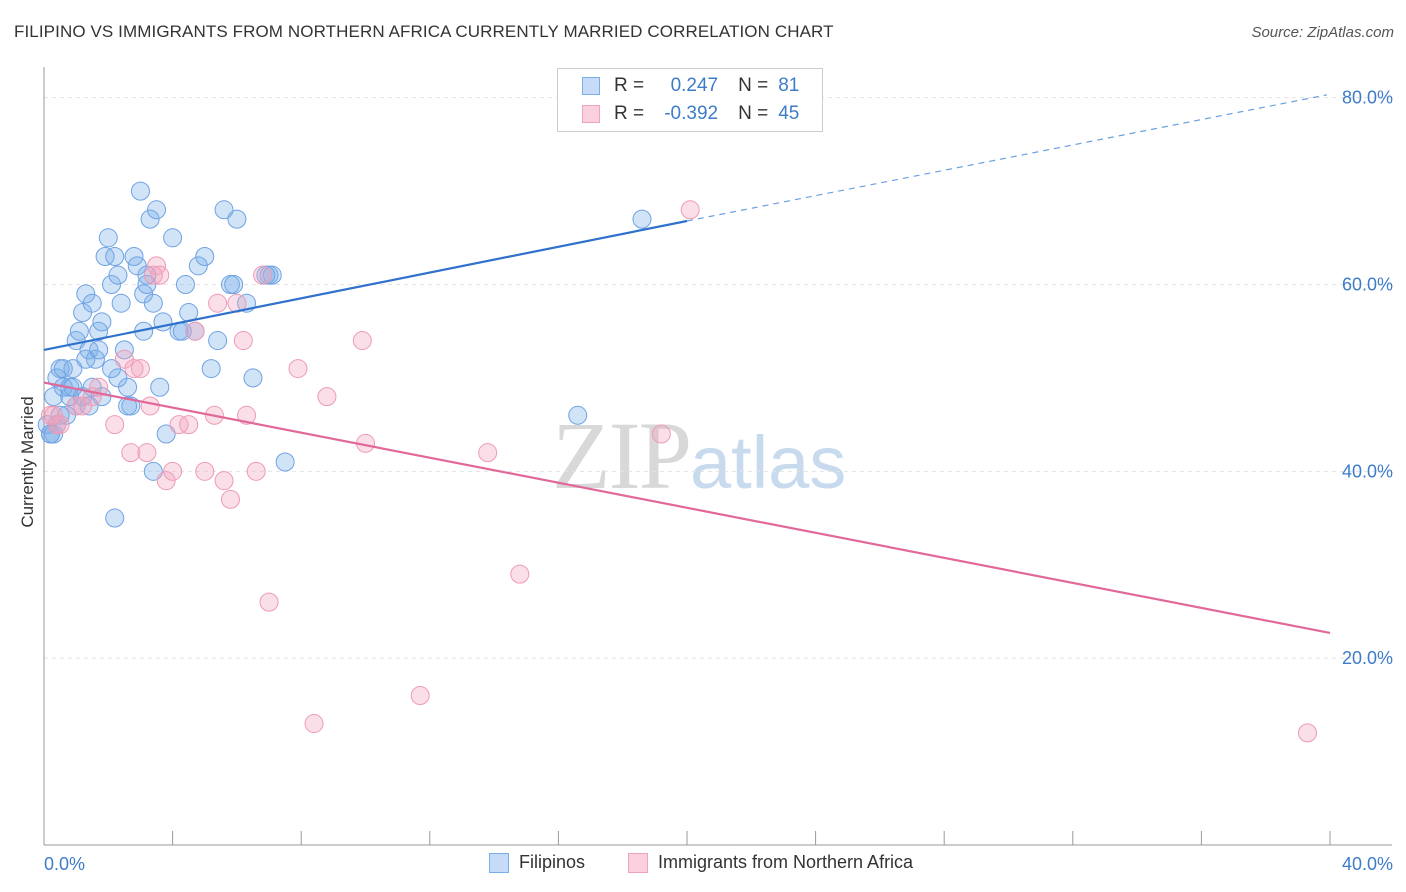 This screenshot has width=1406, height=892. I want to click on legend-row-filipinos: R = 0.247 N = 81, so click(690, 86).